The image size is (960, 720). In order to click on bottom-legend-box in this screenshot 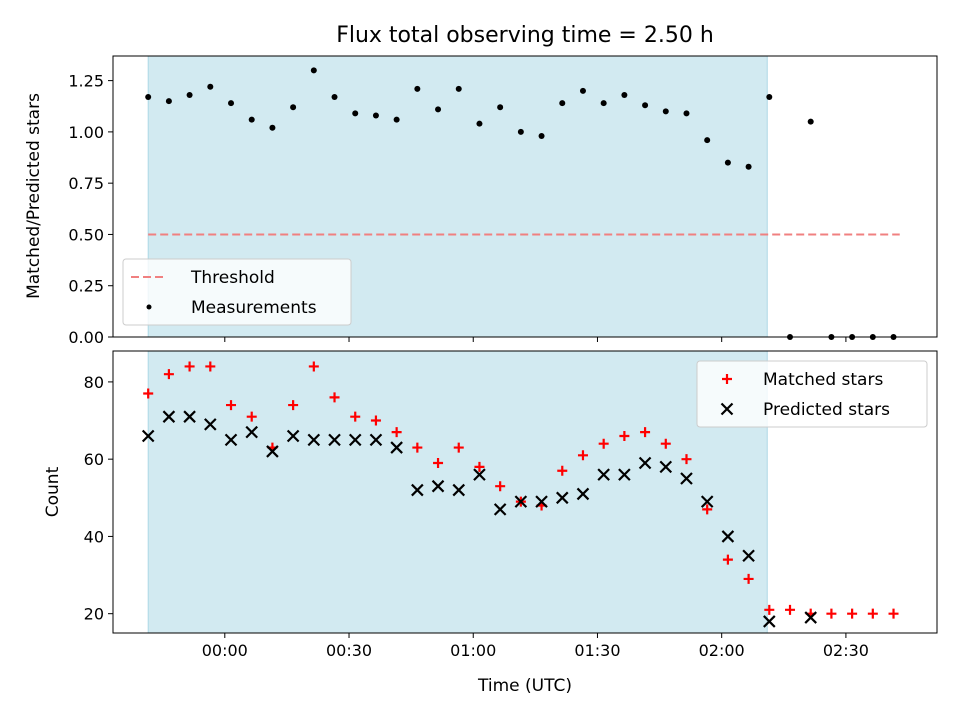, I will do `click(812, 394)`.